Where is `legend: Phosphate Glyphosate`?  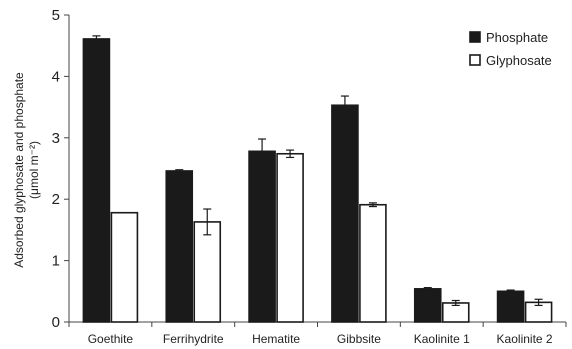
legend: Phosphate Glyphosate is located at coordinates (510, 49).